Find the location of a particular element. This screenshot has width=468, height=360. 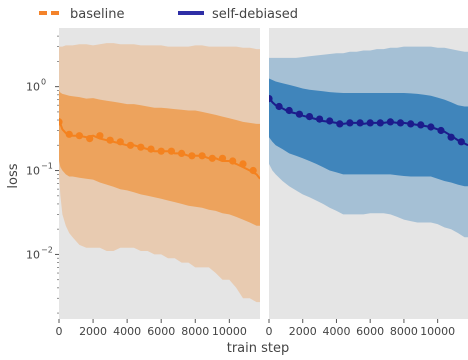

legend: baseline self-debiased is located at coordinates (168, 14).